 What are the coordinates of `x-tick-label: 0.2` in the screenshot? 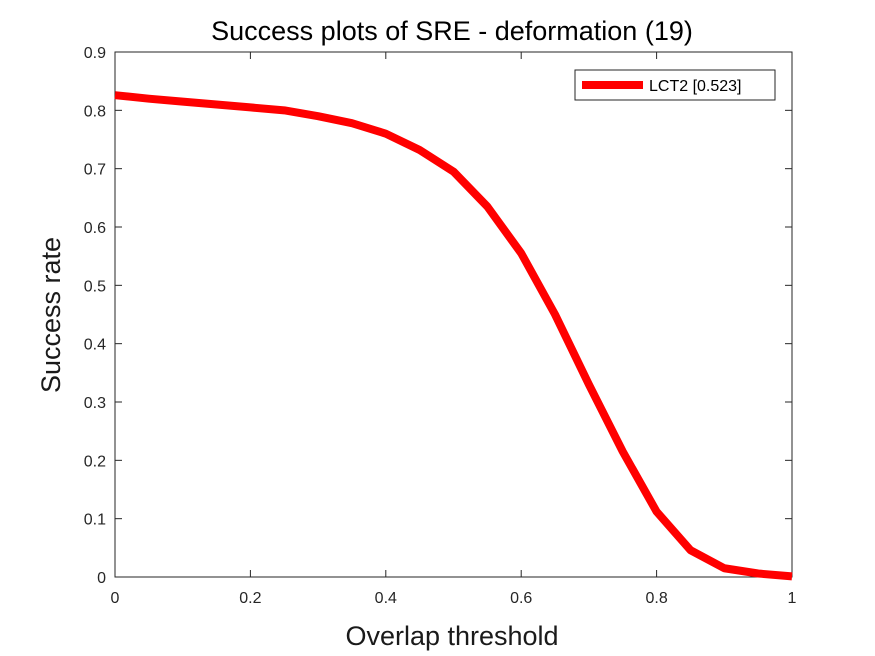 It's located at (250, 598).